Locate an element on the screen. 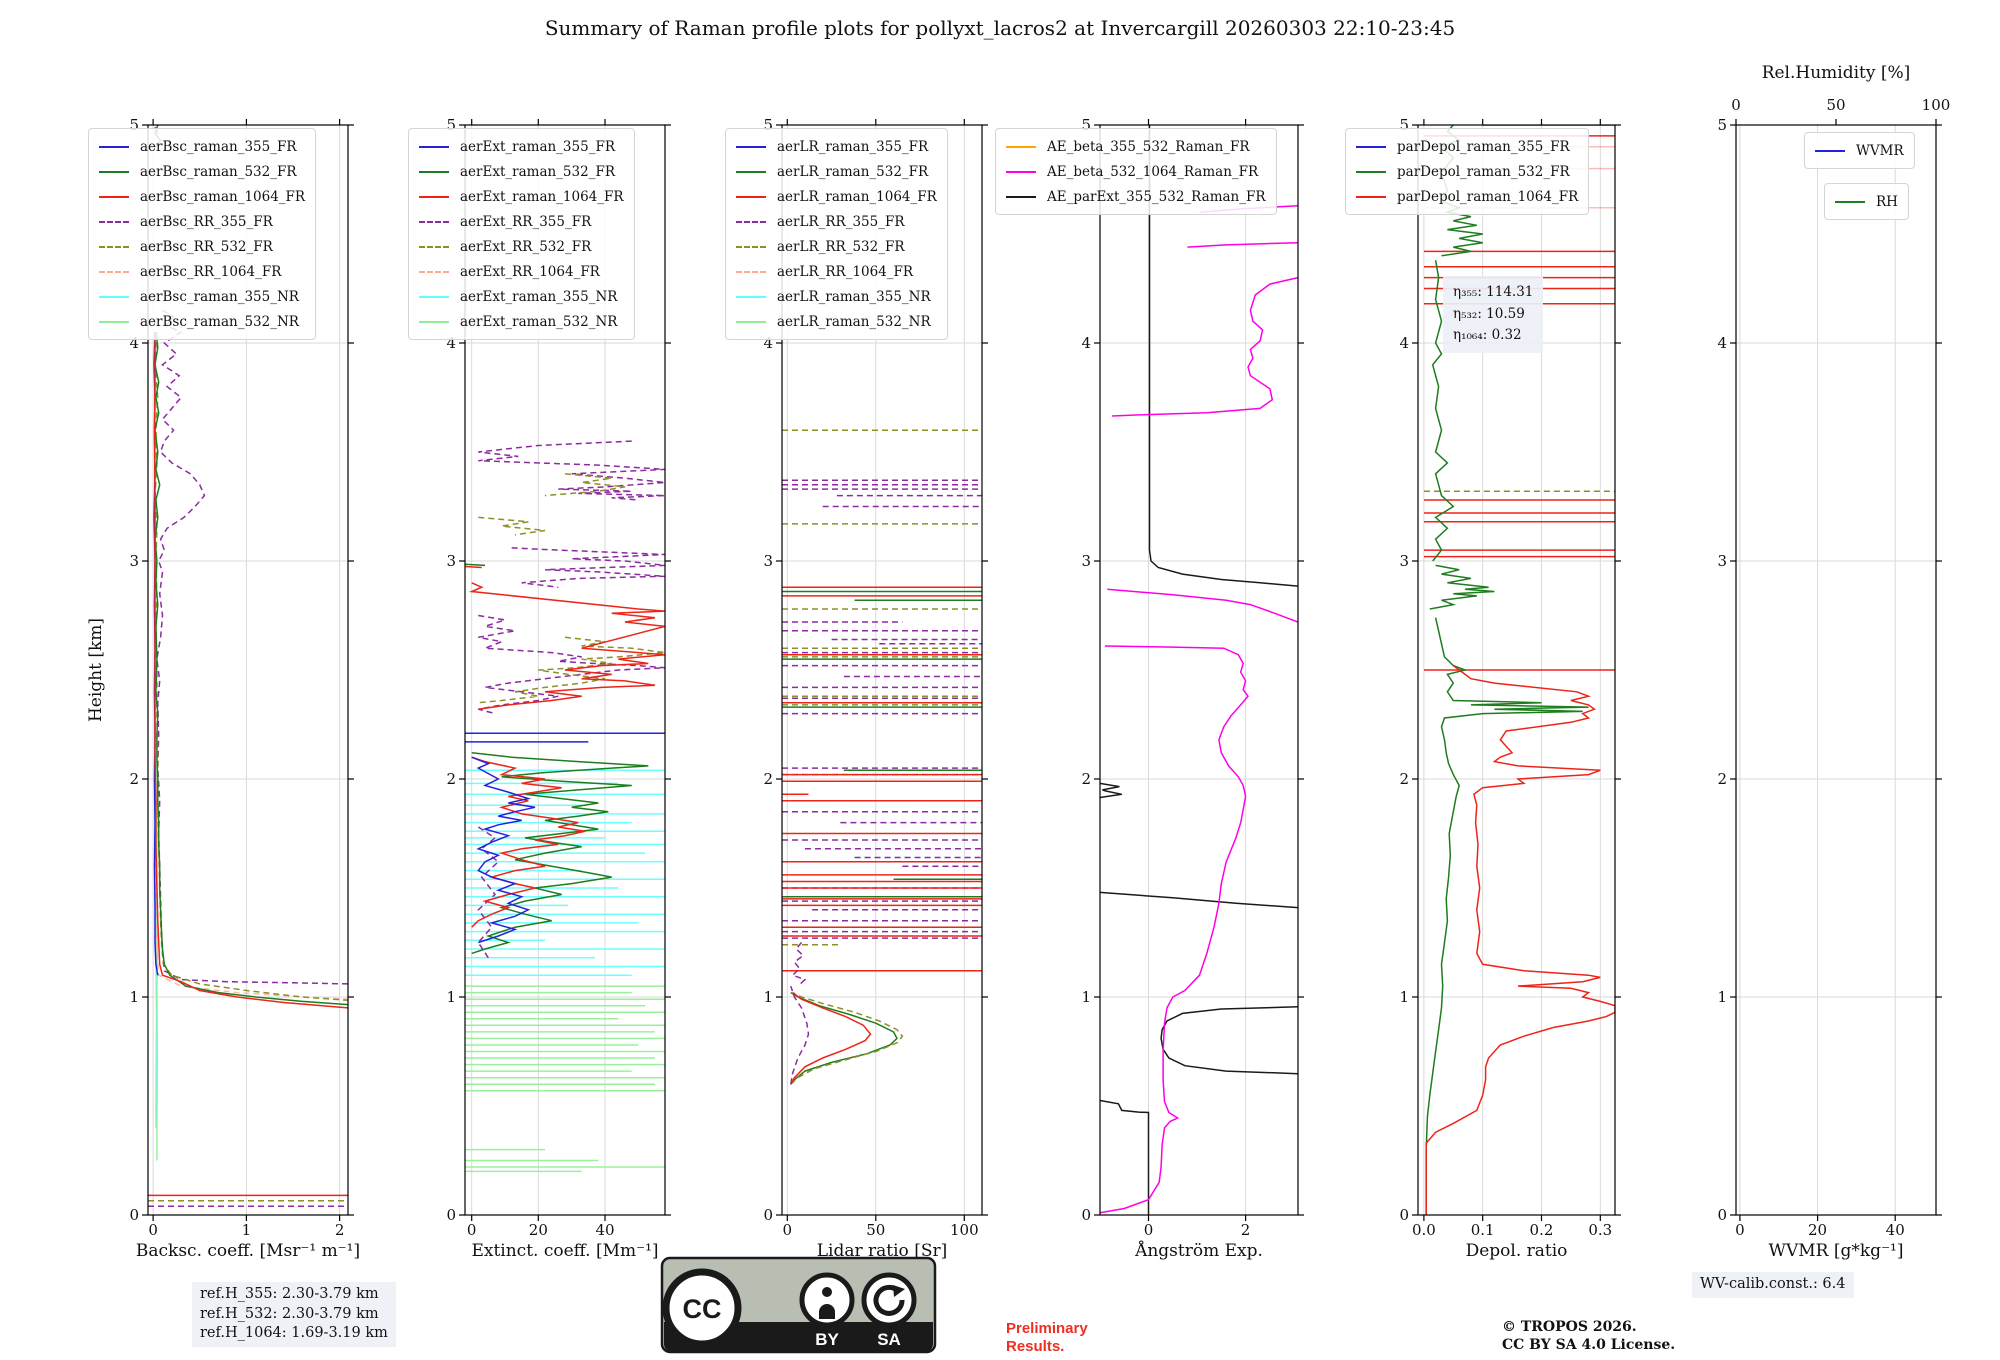 This screenshot has width=2000, height=1360. wv-calibration-note: WV-calib.const.: 6.4 is located at coordinates (1773, 1285).